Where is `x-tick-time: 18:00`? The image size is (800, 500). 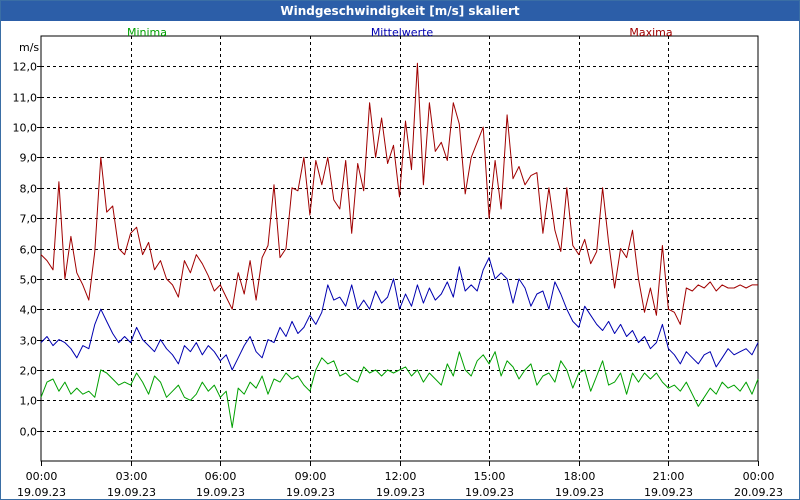
x-tick-time: 18:00 is located at coordinates (580, 476).